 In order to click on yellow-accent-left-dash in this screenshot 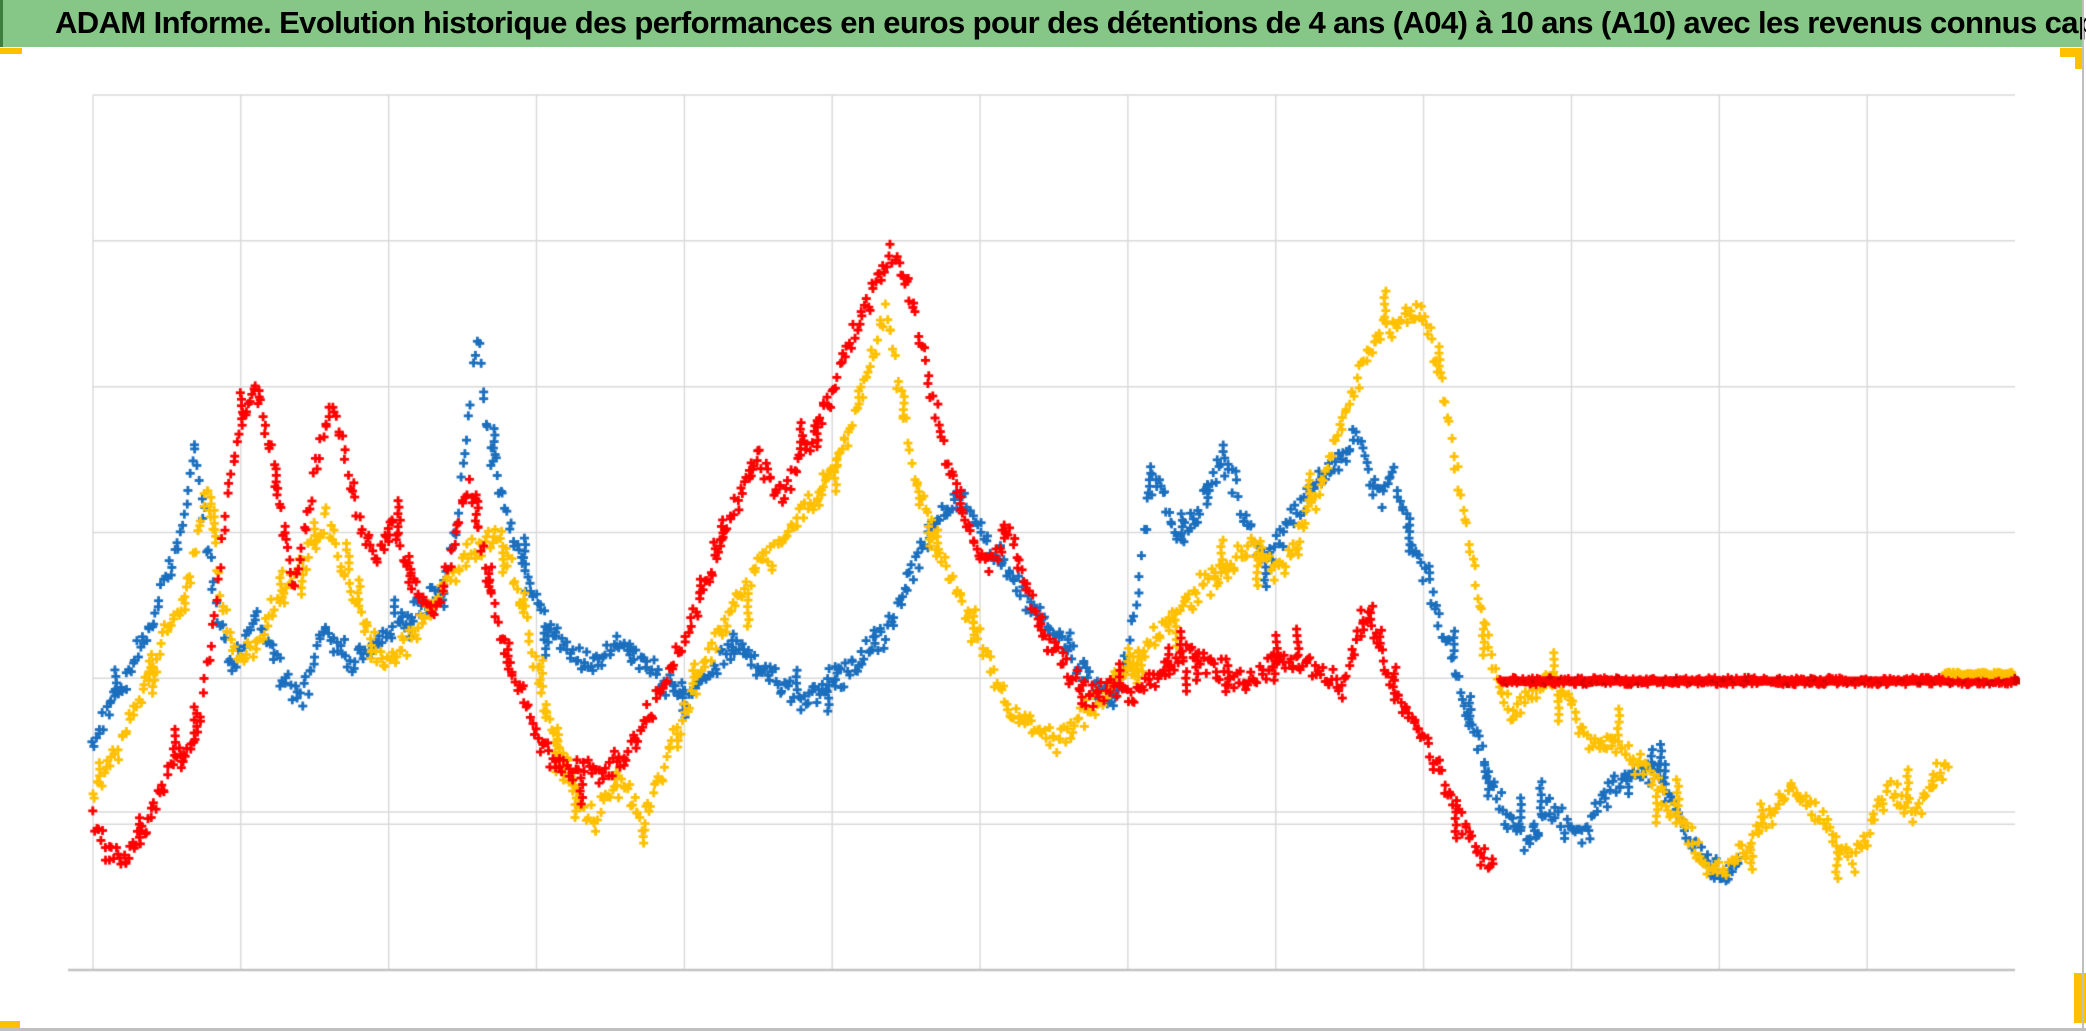, I will do `click(11, 51)`.